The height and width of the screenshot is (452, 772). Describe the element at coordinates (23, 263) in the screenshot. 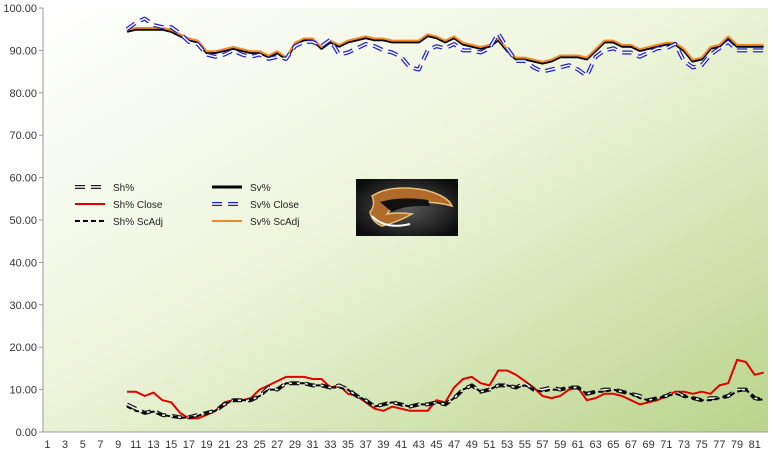

I see `y-tick-label: 40.00` at that location.